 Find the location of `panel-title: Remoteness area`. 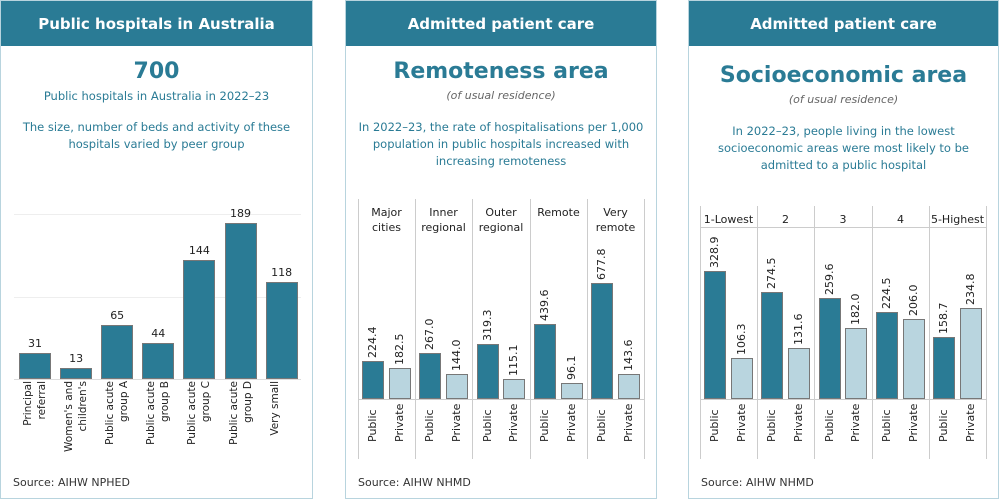

panel-title: Remoteness area is located at coordinates (501, 71).